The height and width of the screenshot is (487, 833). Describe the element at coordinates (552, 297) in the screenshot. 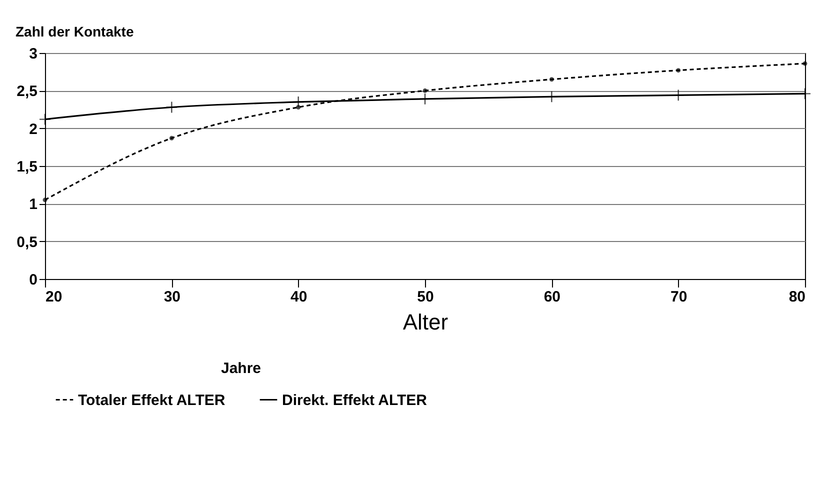

I see `x-tick-label: 60` at that location.